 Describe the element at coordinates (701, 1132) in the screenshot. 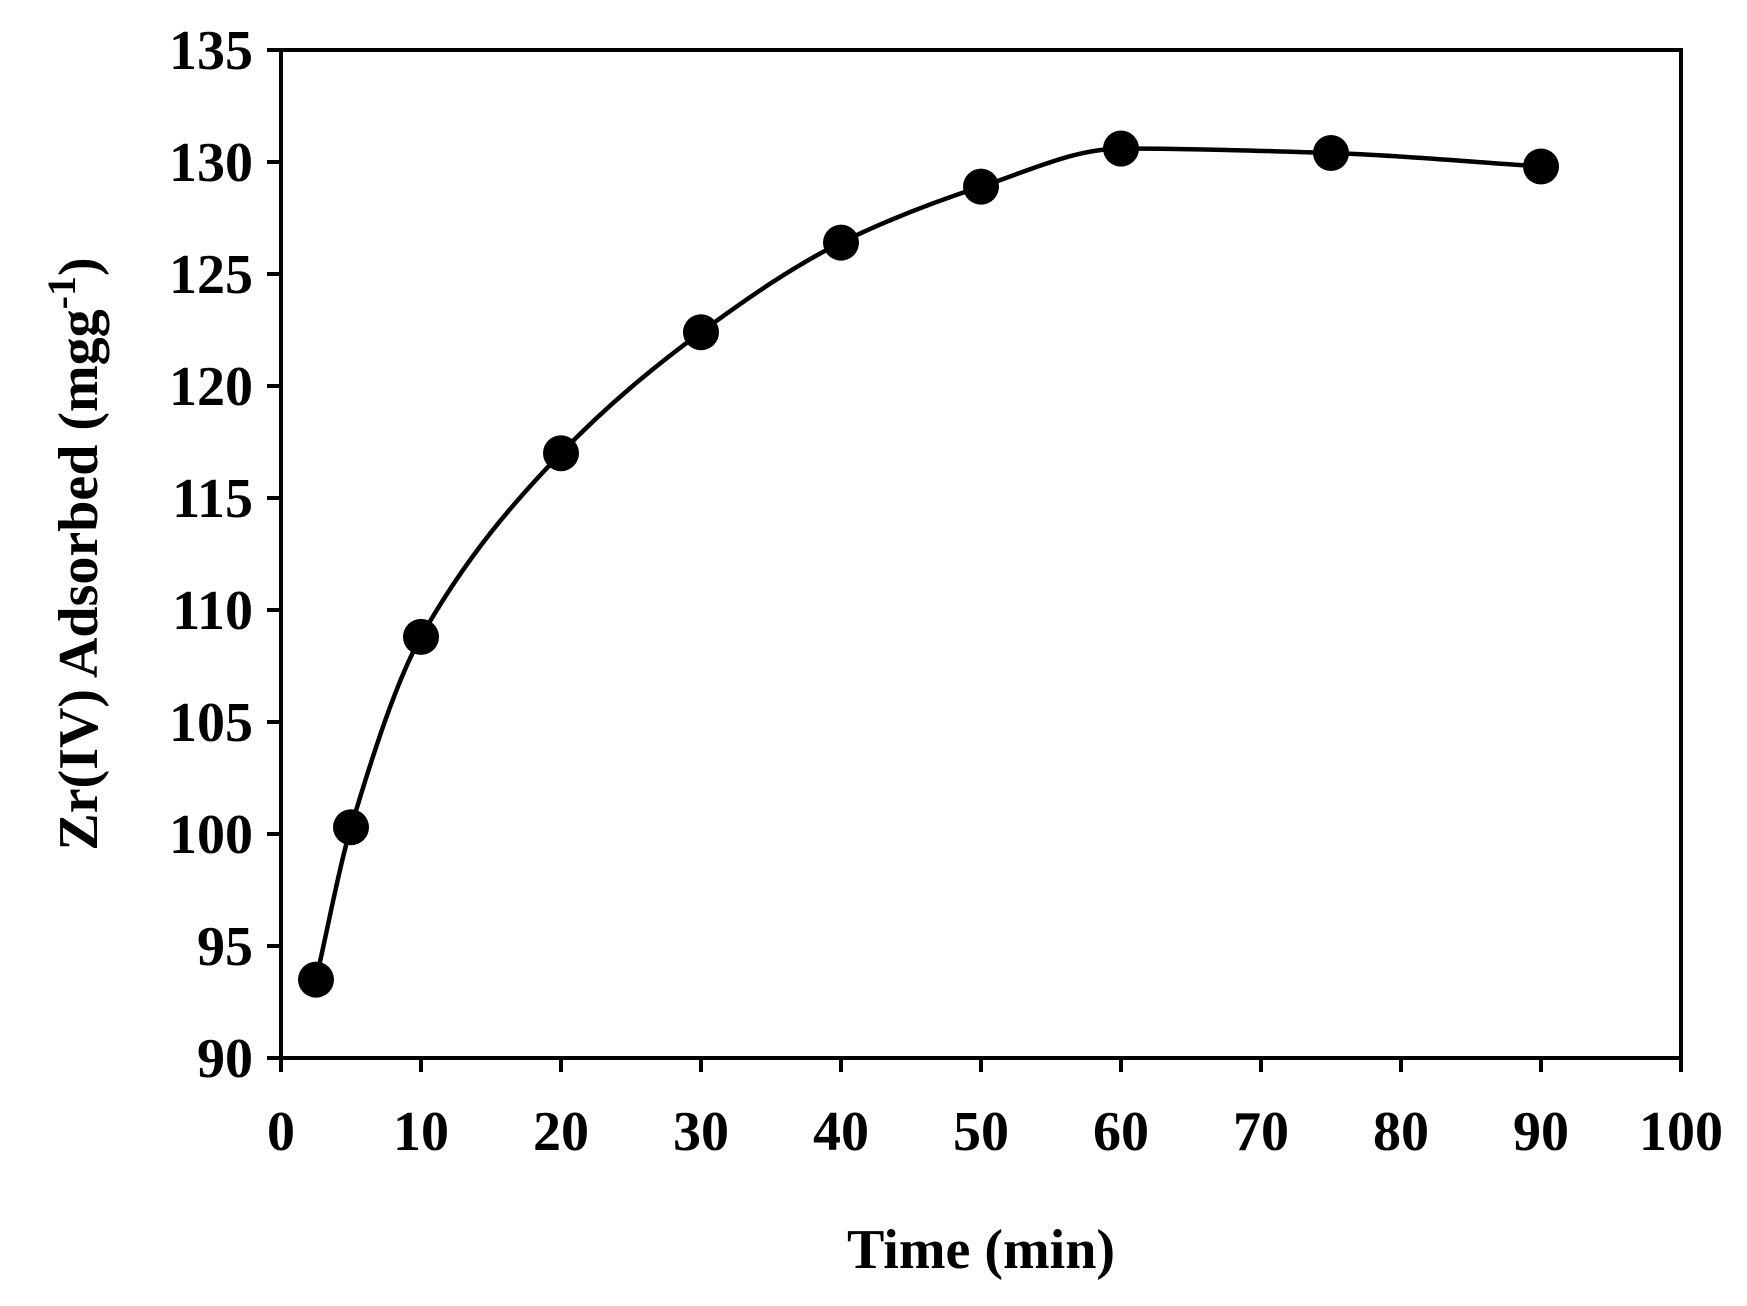

I see `x-tick-label: 30` at that location.